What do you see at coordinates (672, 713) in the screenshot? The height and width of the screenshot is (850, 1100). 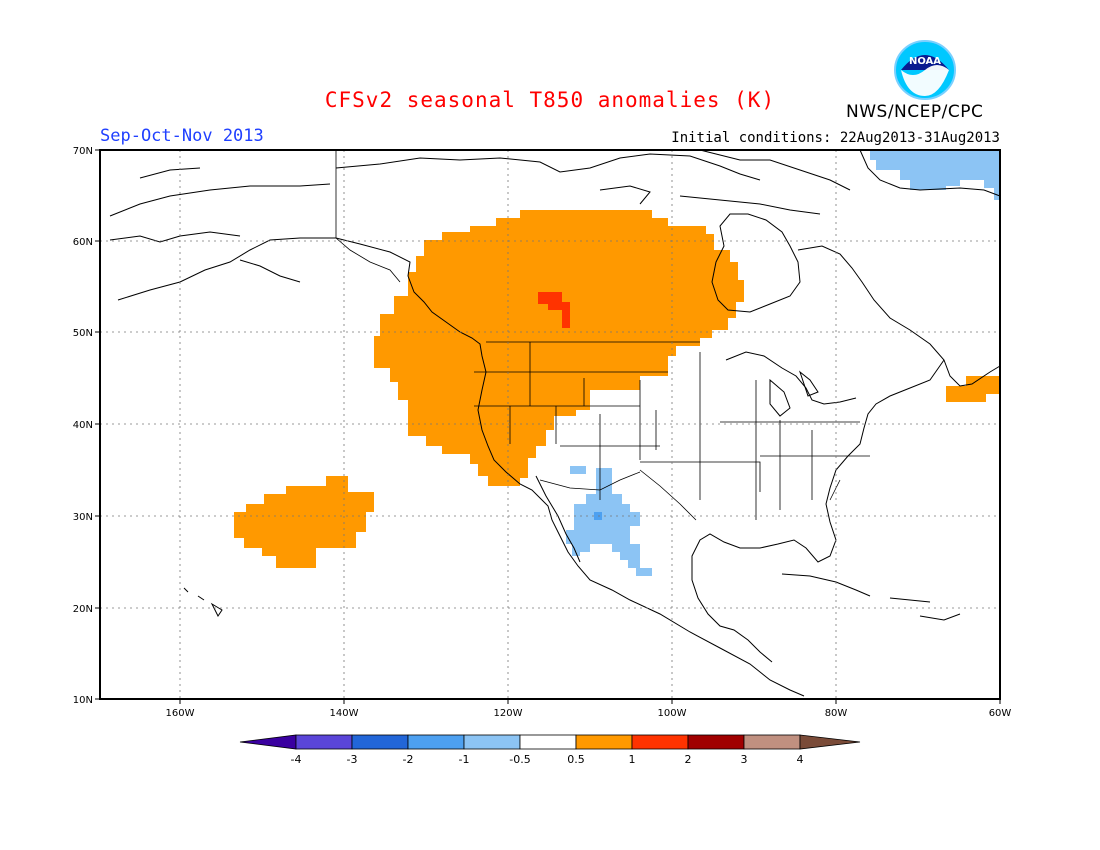 I see `lon-label: 100W` at bounding box center [672, 713].